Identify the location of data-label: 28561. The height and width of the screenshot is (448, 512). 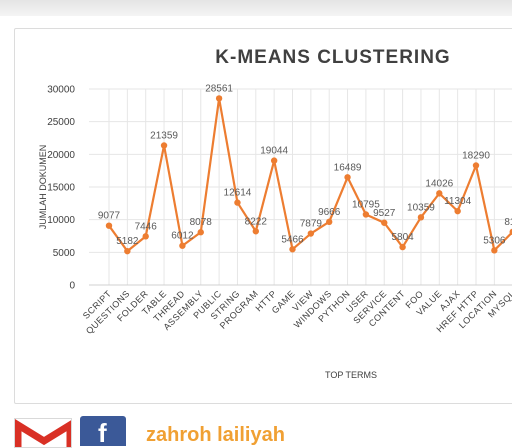
(219, 88).